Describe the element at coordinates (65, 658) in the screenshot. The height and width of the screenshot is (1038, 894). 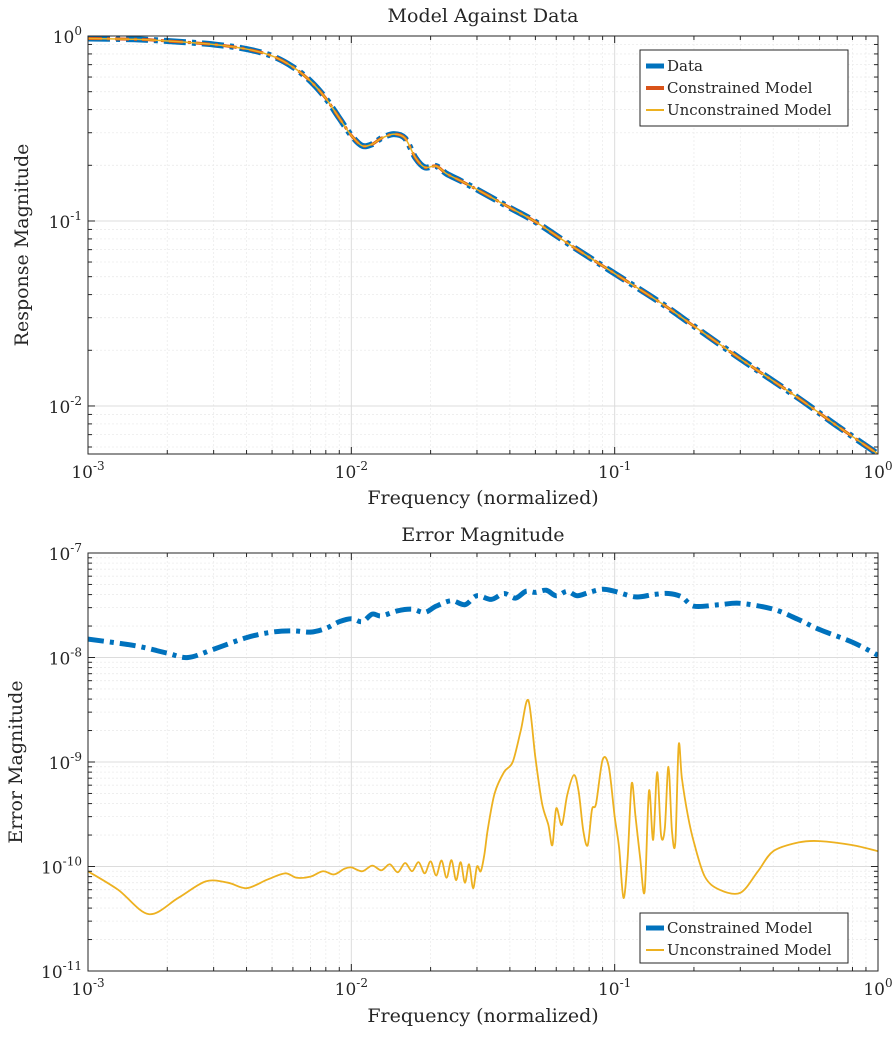
I see `y-tick-label: 10⁻⁸` at that location.